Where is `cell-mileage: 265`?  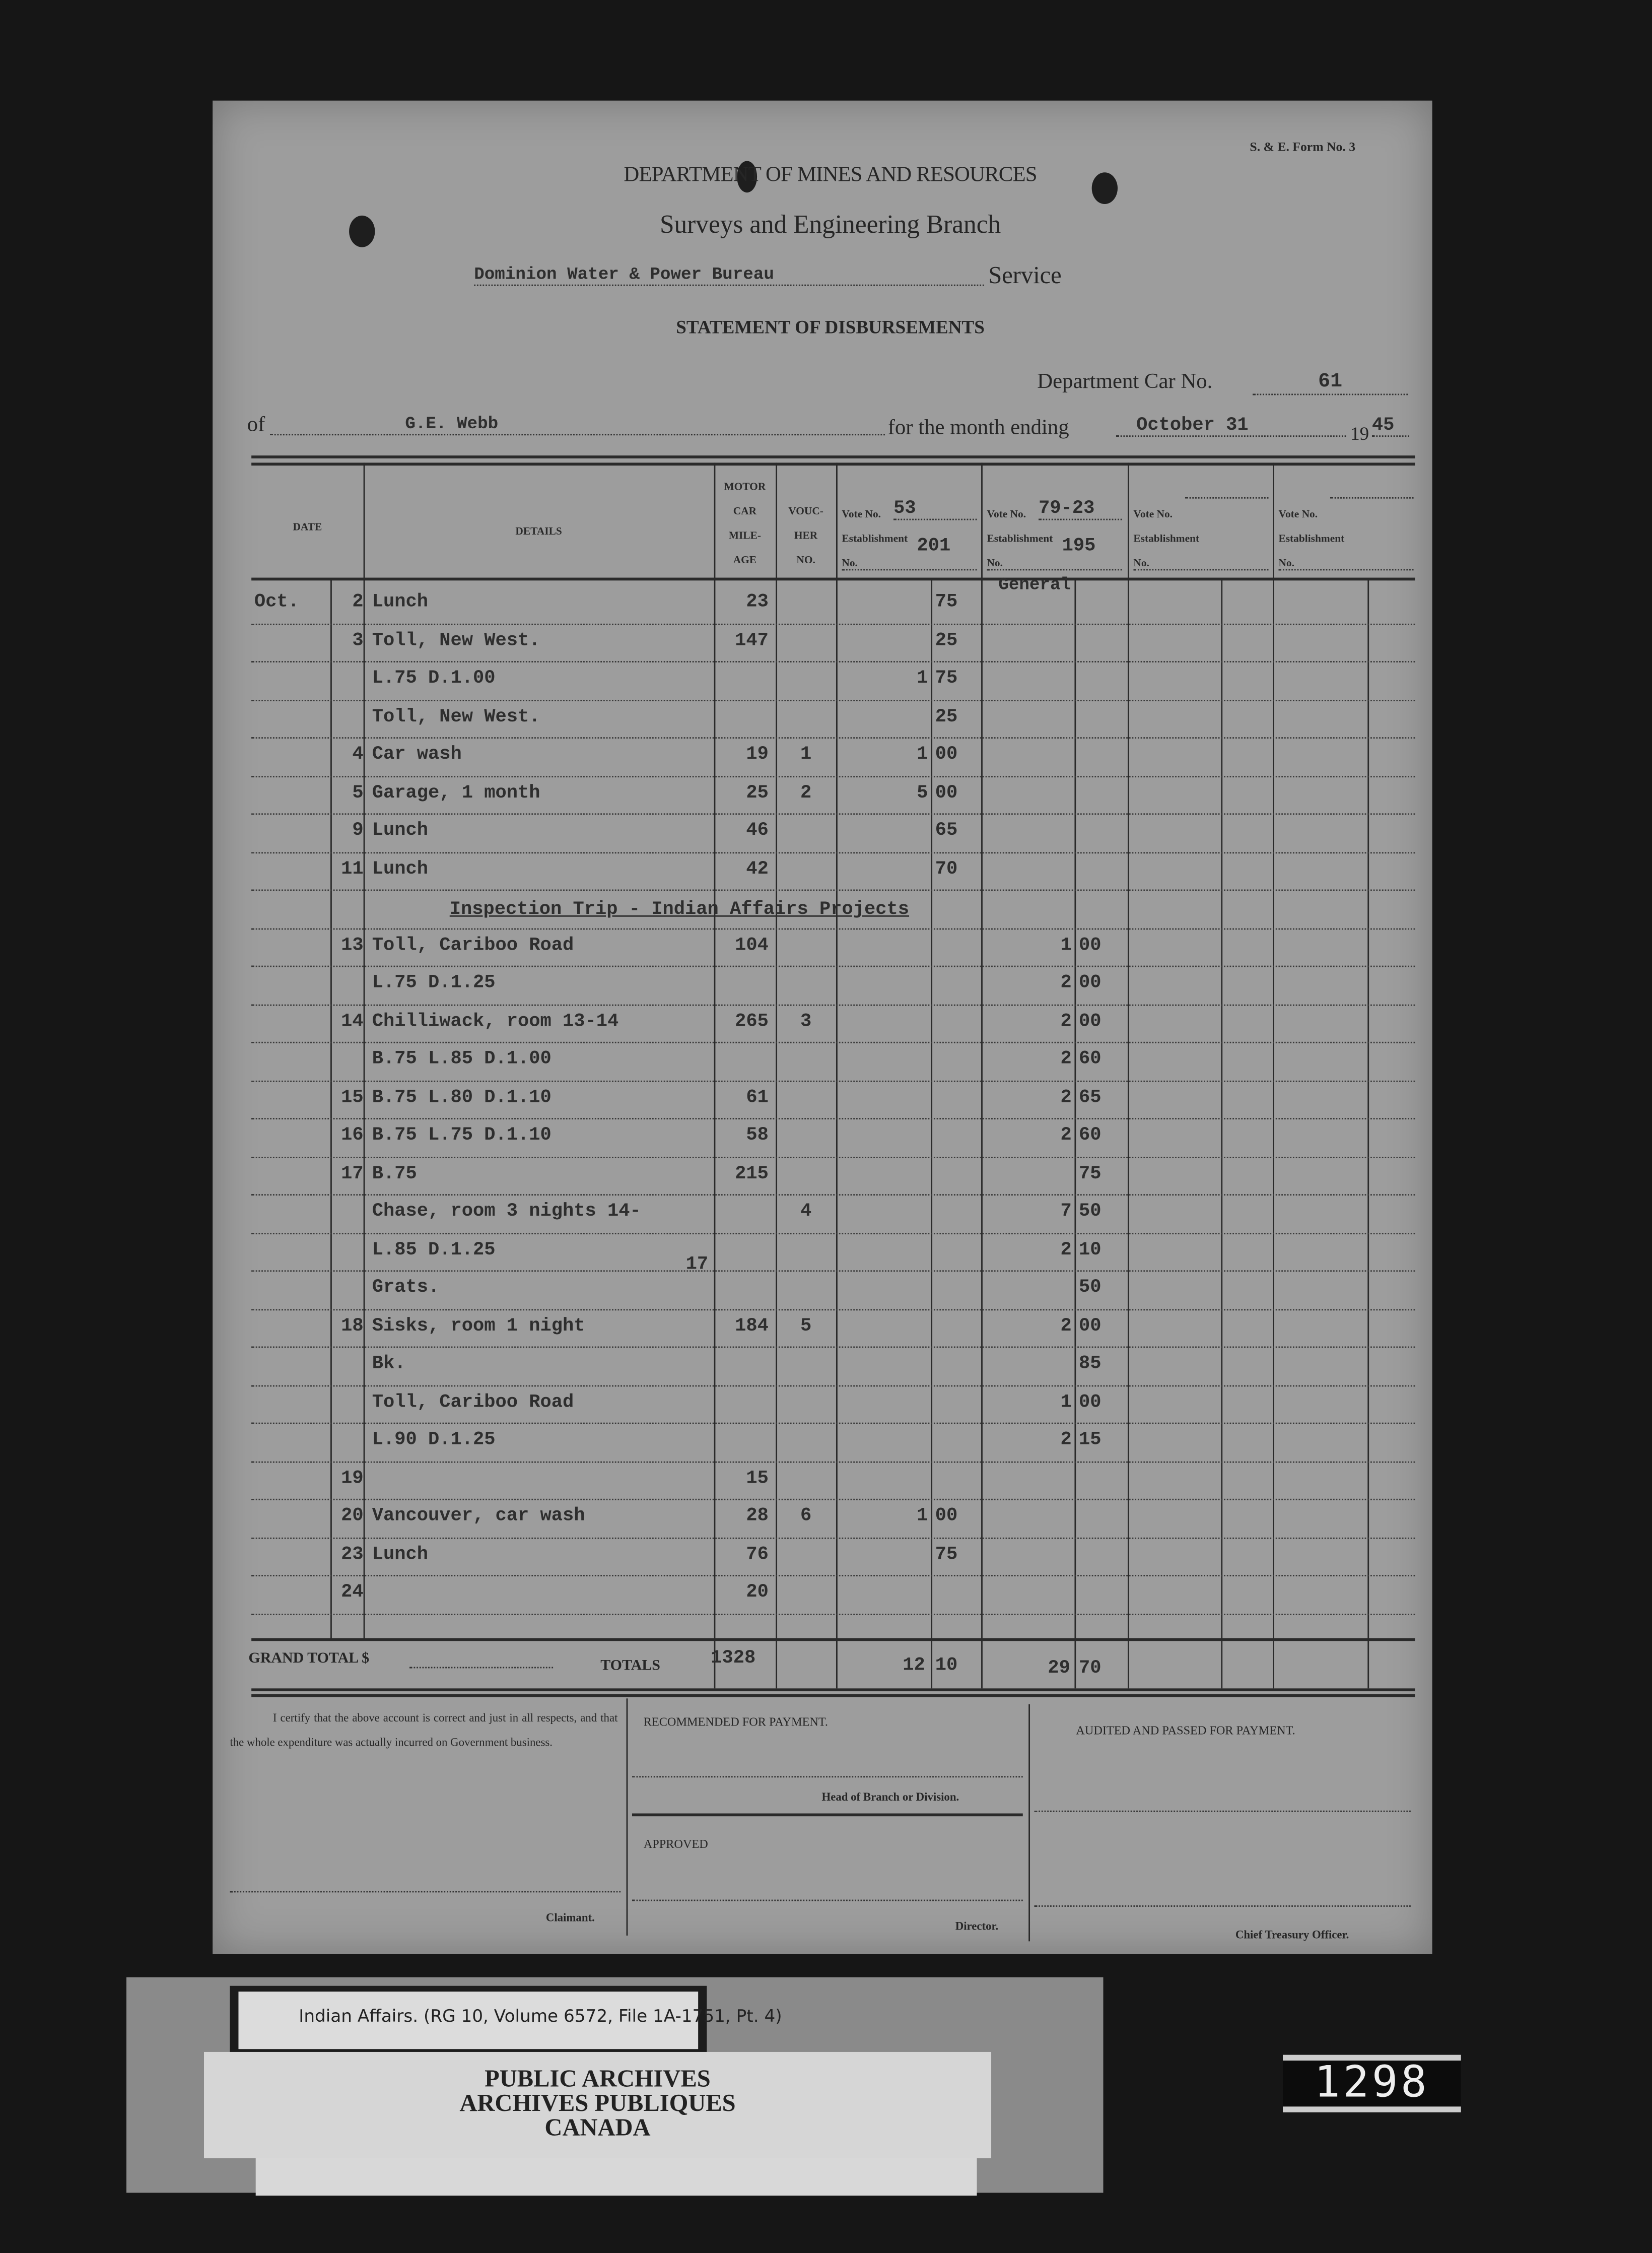 cell-mileage: 265 is located at coordinates (752, 1020).